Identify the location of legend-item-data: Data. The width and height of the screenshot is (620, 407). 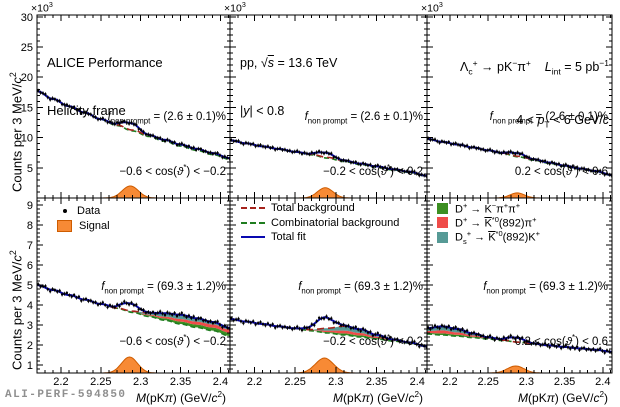
(83, 211).